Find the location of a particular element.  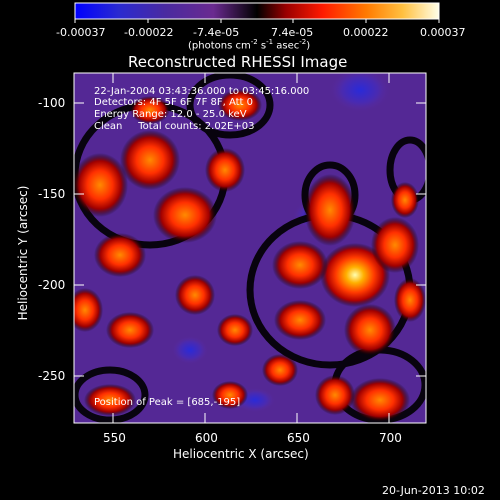

colorbar-tick-label: -0.00022 is located at coordinates (149, 32).